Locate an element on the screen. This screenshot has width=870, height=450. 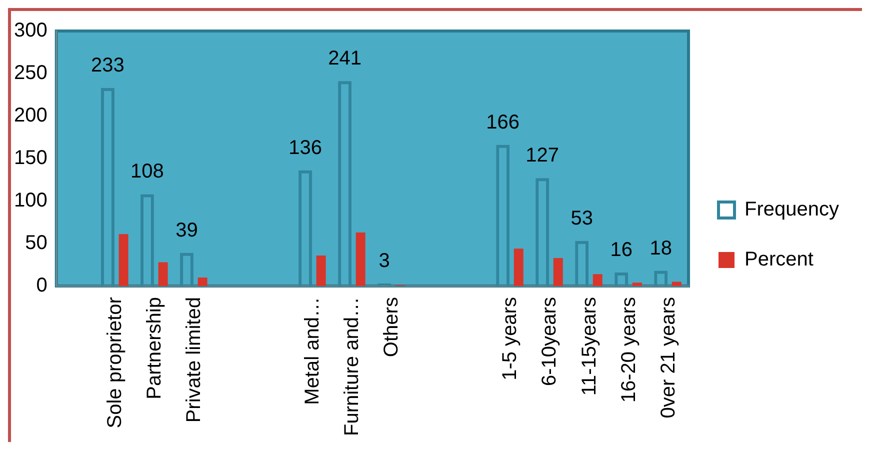
x-tick-label: 16-20 years is located at coordinates (629, 350).